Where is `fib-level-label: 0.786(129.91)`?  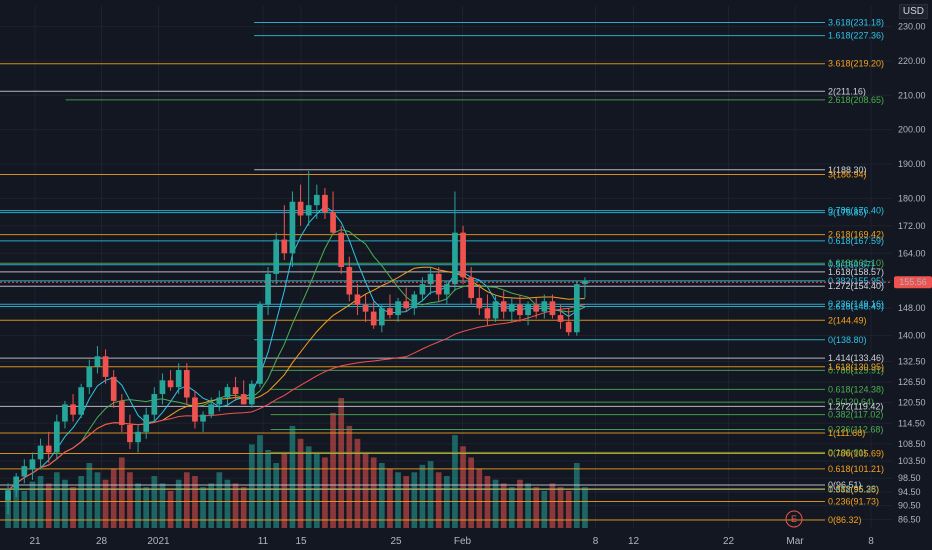 fib-level-label: 0.786(129.91) is located at coordinates (856, 370).